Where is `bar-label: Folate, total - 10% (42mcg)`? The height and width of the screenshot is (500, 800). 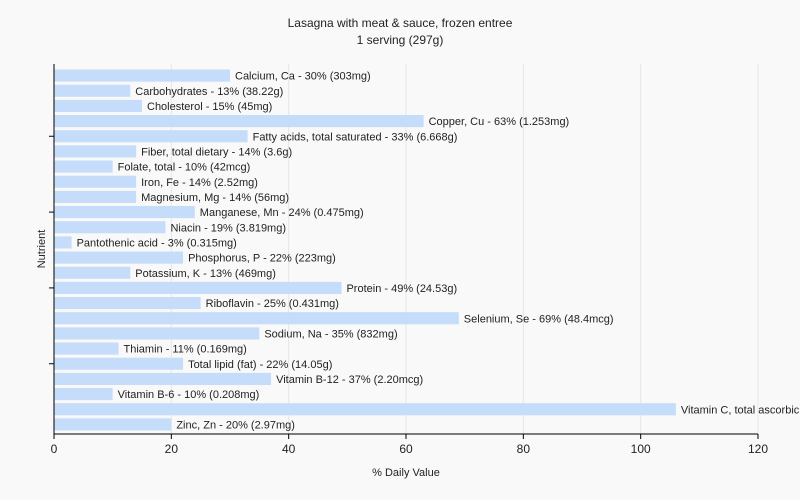
bar-label: Folate, total - 10% (42mcg) is located at coordinates (184, 168).